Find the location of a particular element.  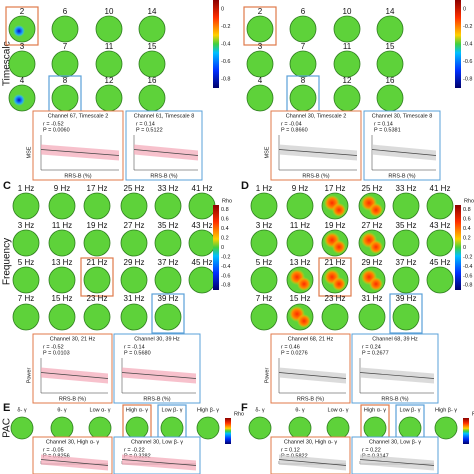

map-label: 4 is located at coordinates (260, 80).